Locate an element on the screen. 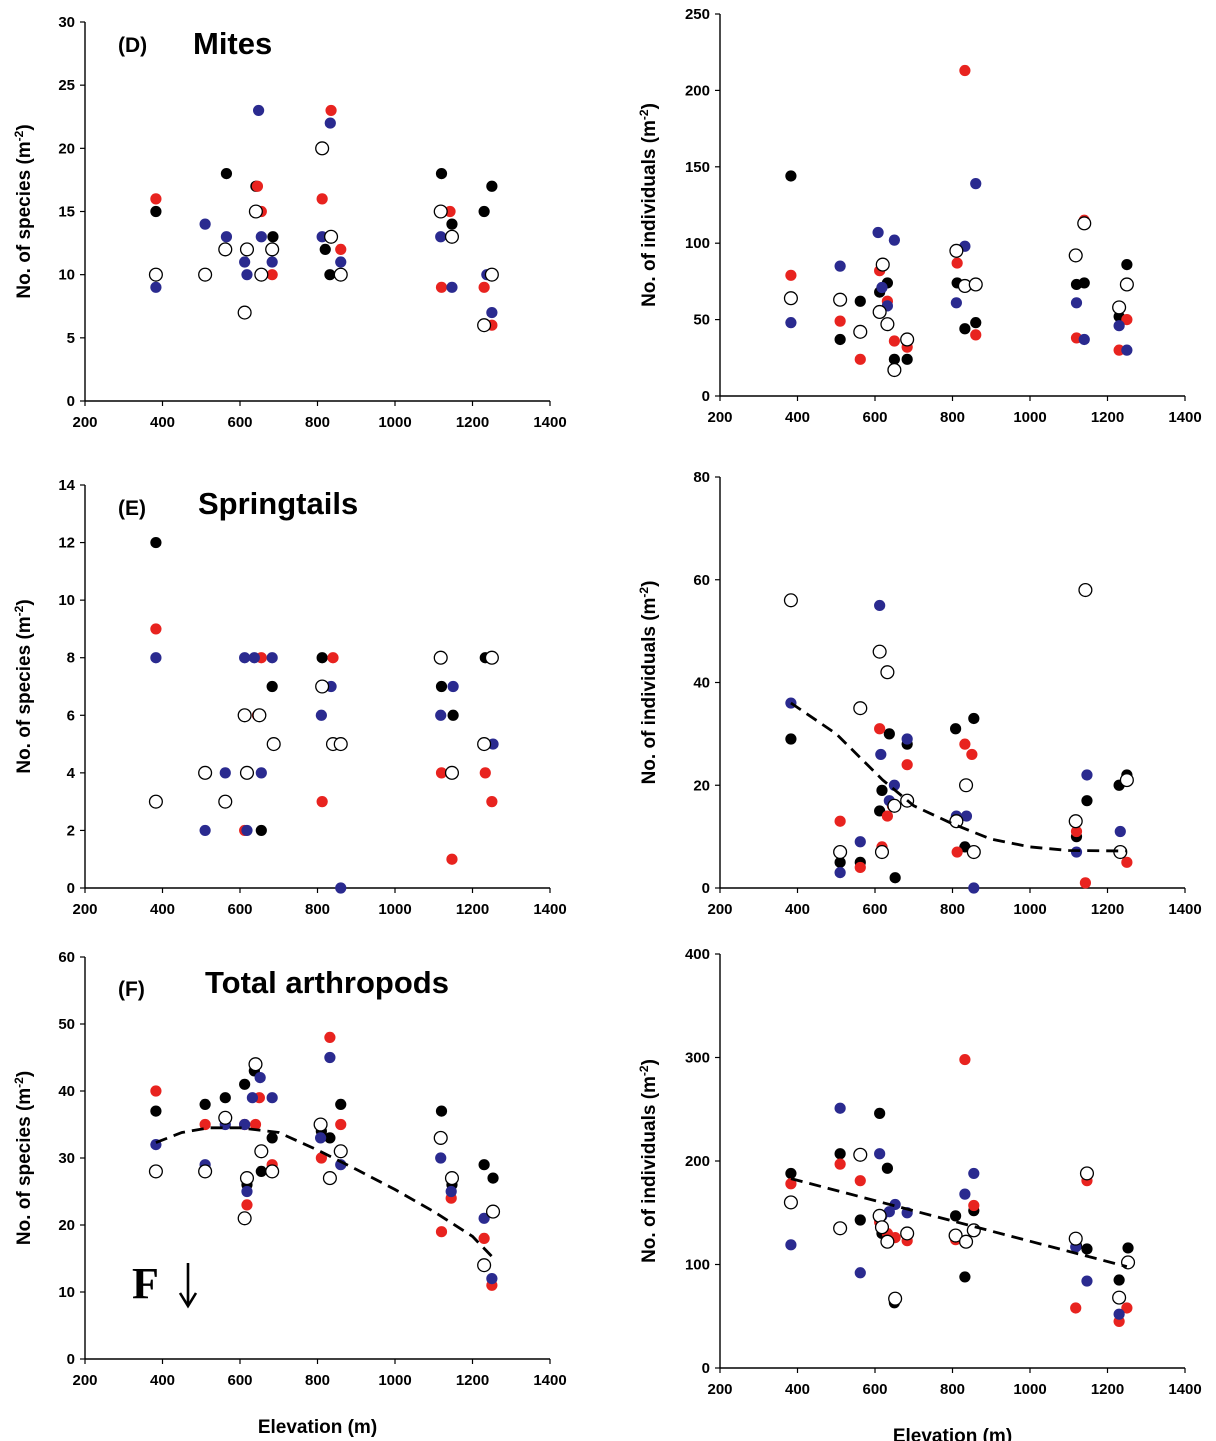  y-tick-label: 25 is located at coordinates (66, 85).